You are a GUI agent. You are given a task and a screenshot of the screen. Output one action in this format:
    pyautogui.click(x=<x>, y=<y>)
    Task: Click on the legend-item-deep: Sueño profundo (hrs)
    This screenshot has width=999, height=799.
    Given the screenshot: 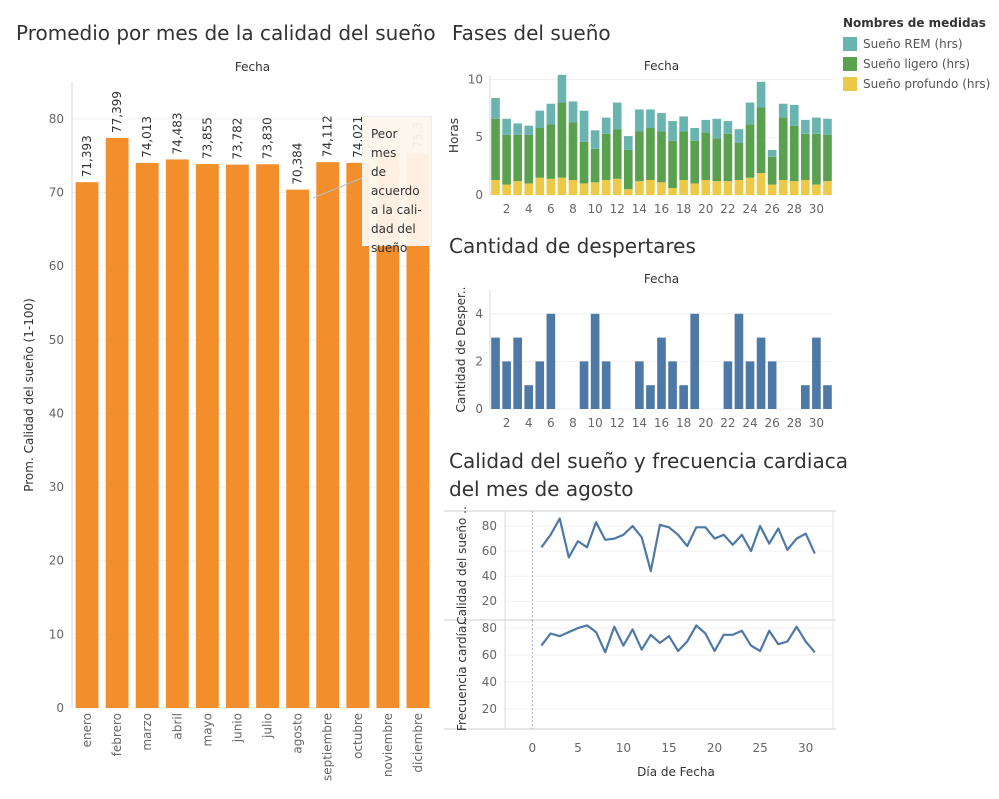 What is the action you would take?
    pyautogui.click(x=916, y=84)
    